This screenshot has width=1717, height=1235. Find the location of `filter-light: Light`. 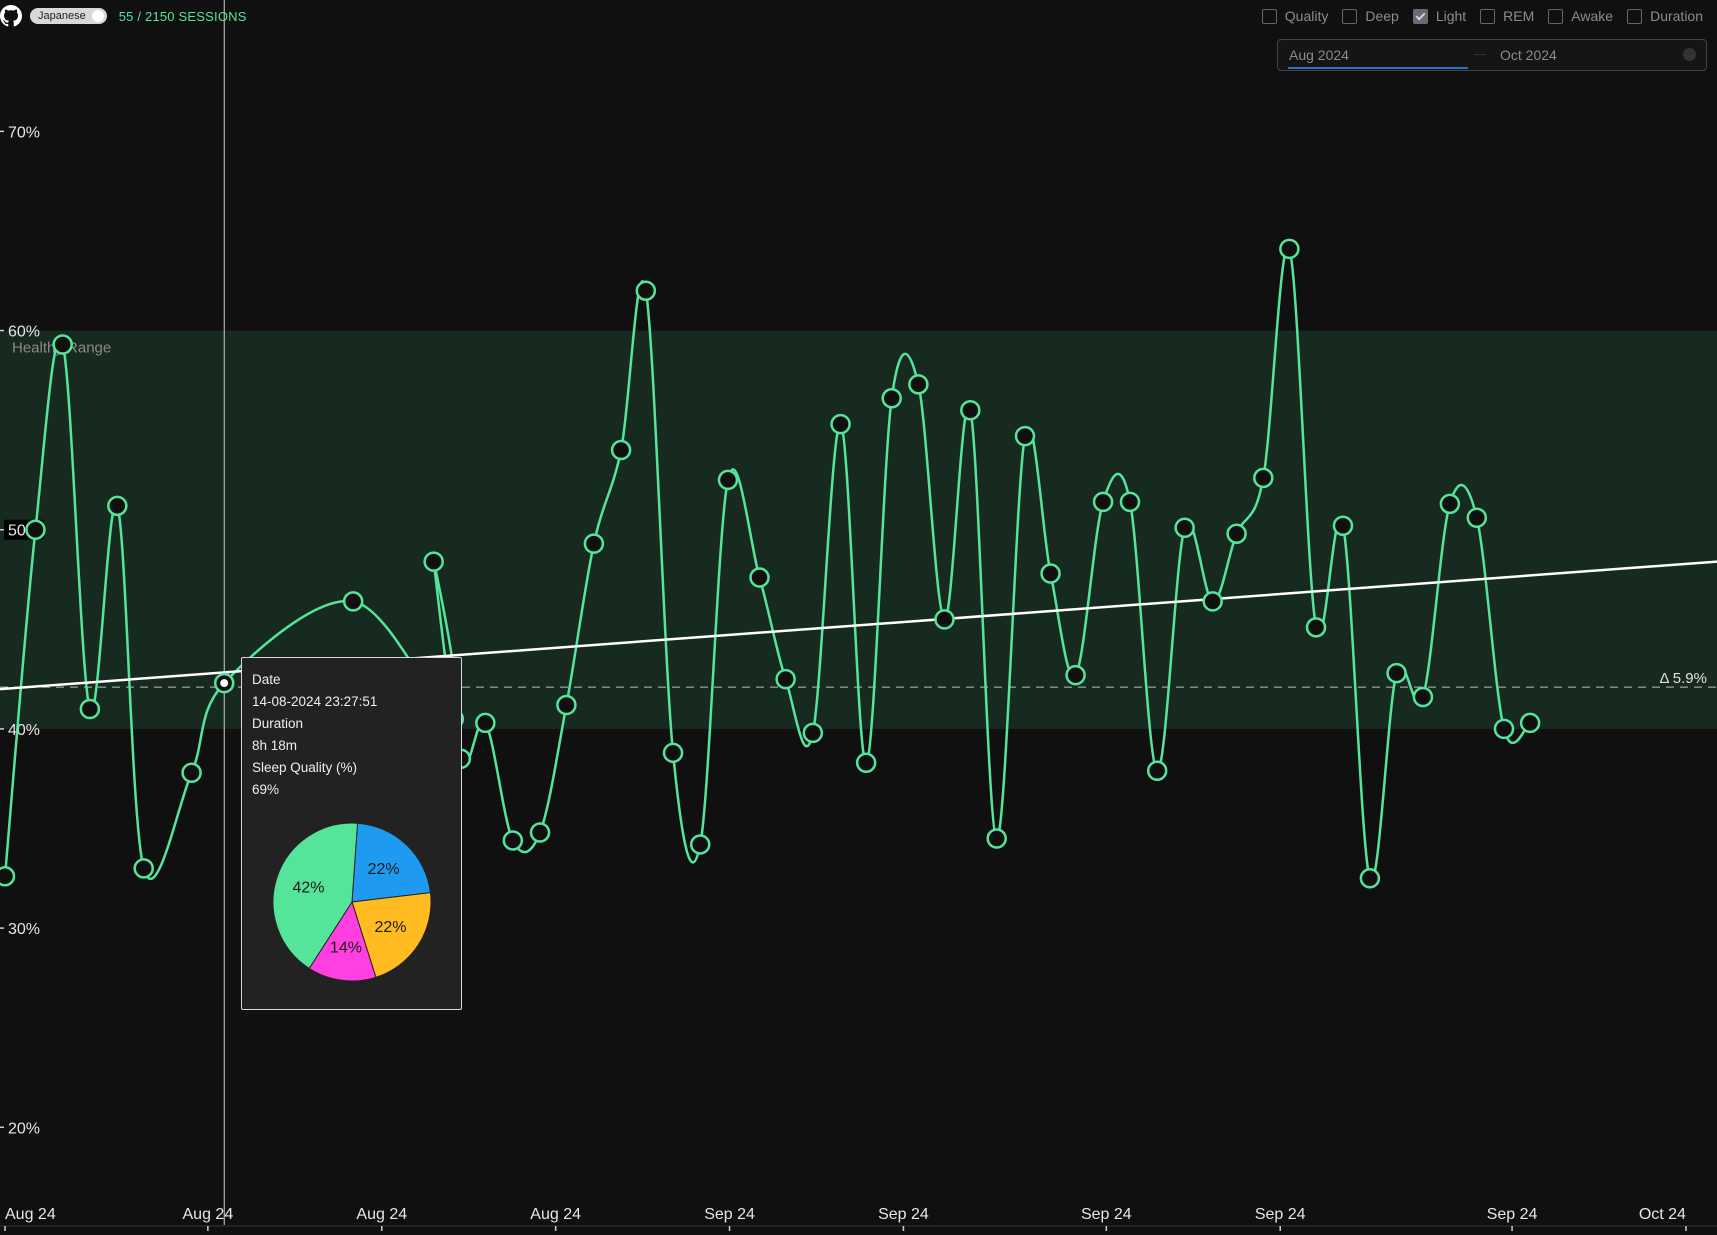

filter-light: Light is located at coordinates (1439, 16).